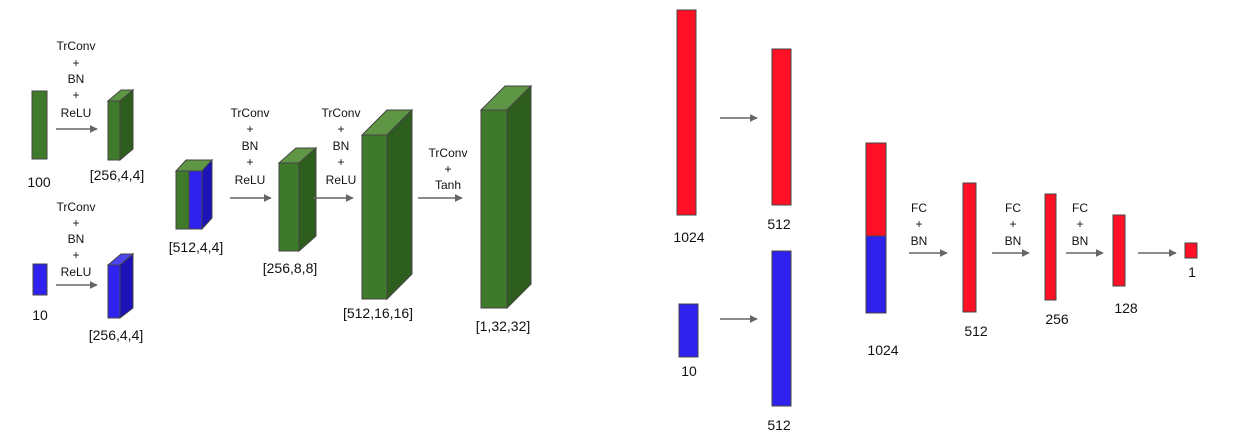 Image resolution: width=1240 pixels, height=448 pixels. I want to click on disc-fc-1-label: 512, so click(976, 331).